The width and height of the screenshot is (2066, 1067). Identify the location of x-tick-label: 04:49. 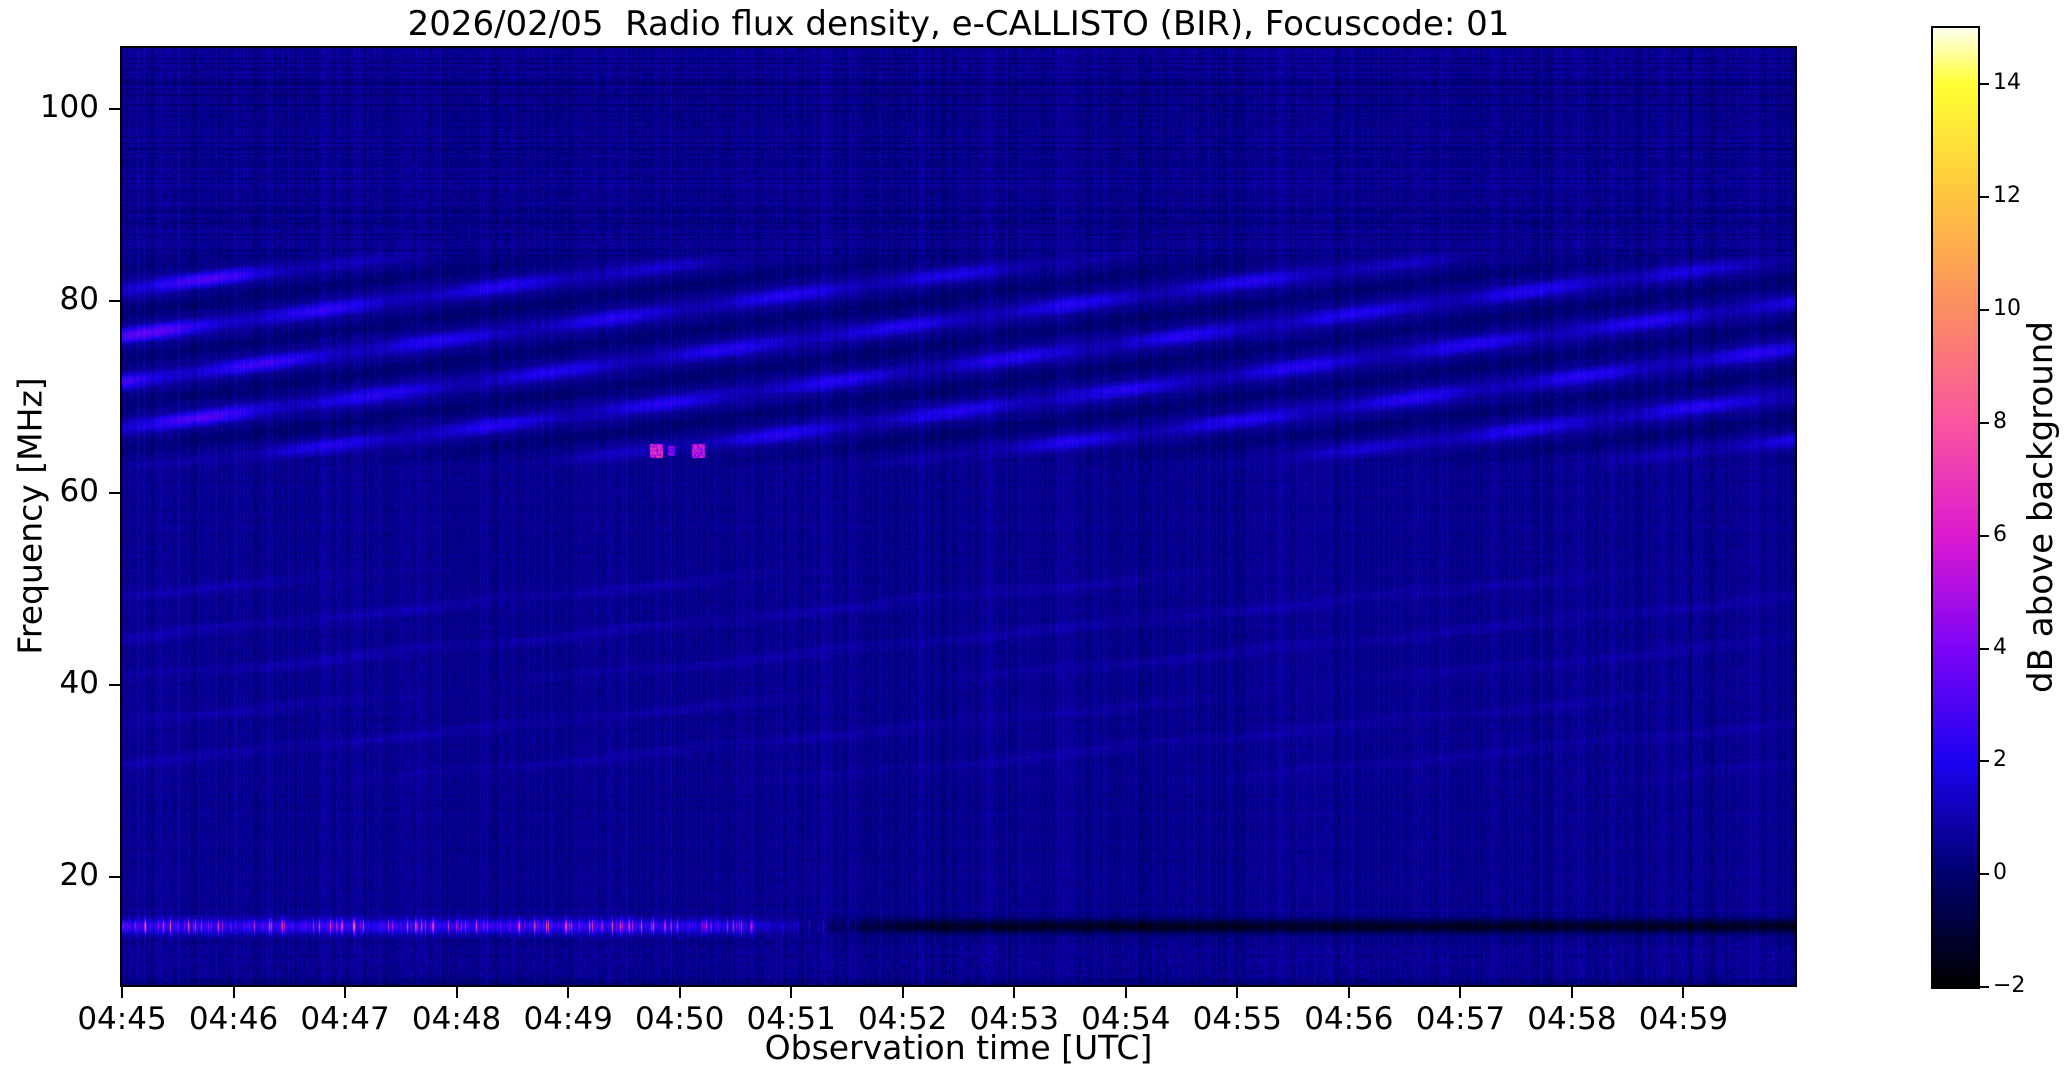
(568, 1019).